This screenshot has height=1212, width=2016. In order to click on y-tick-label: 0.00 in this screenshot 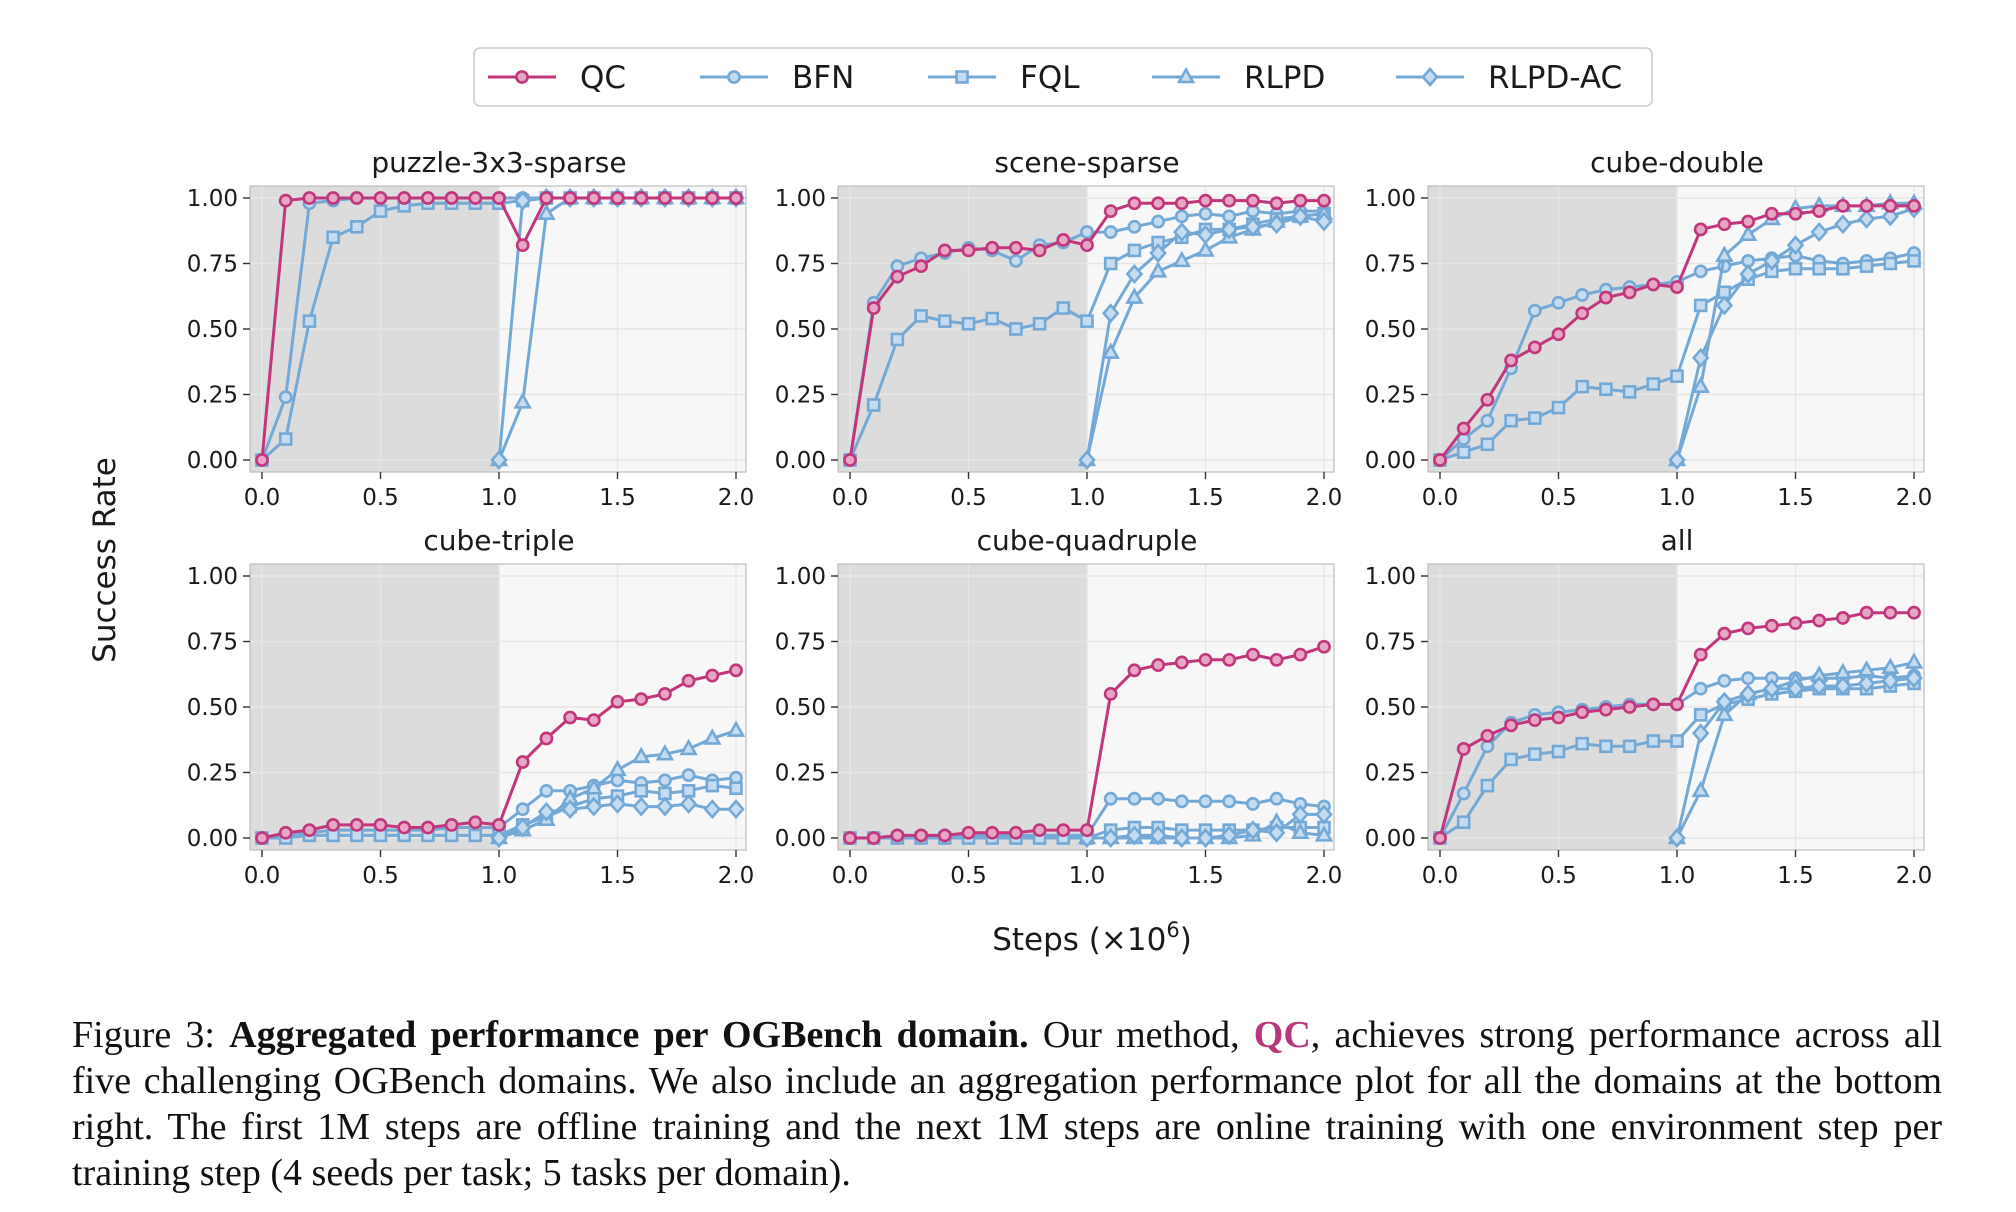, I will do `click(800, 839)`.